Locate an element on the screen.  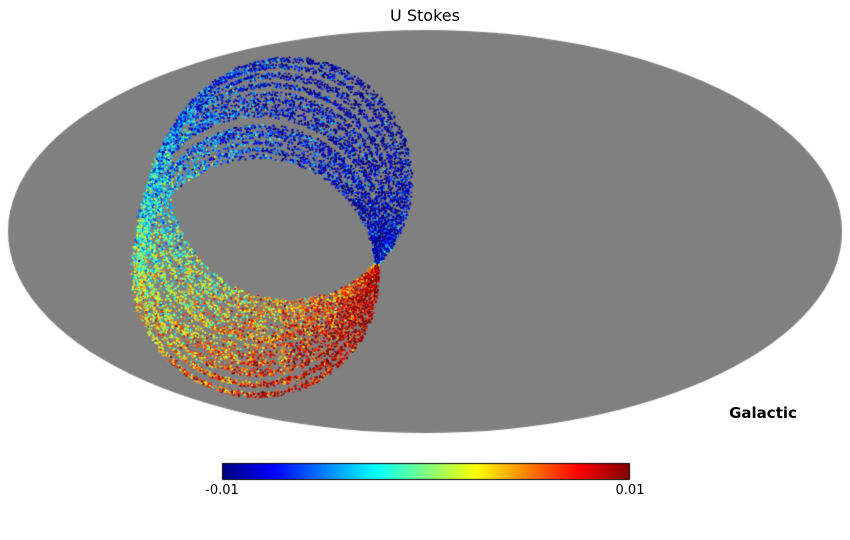
colorbar is located at coordinates (426, 471).